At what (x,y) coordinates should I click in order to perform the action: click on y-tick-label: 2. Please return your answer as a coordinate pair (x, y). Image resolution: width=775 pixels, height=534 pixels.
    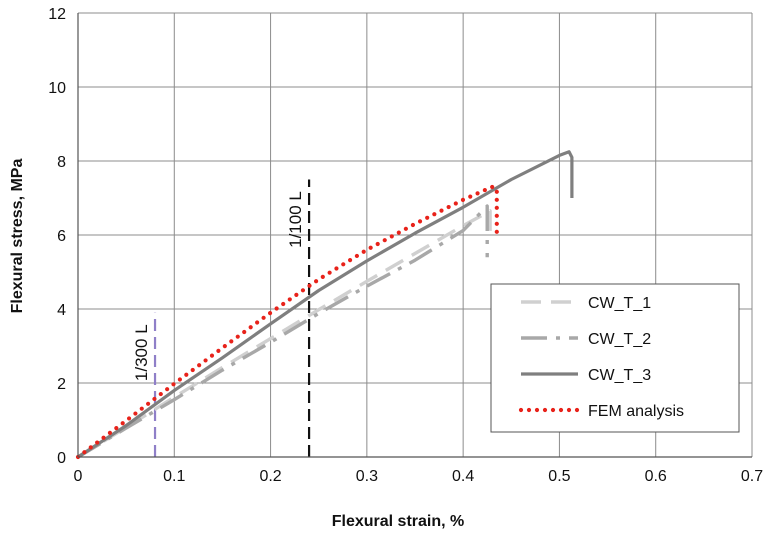
    Looking at the image, I should click on (61, 384).